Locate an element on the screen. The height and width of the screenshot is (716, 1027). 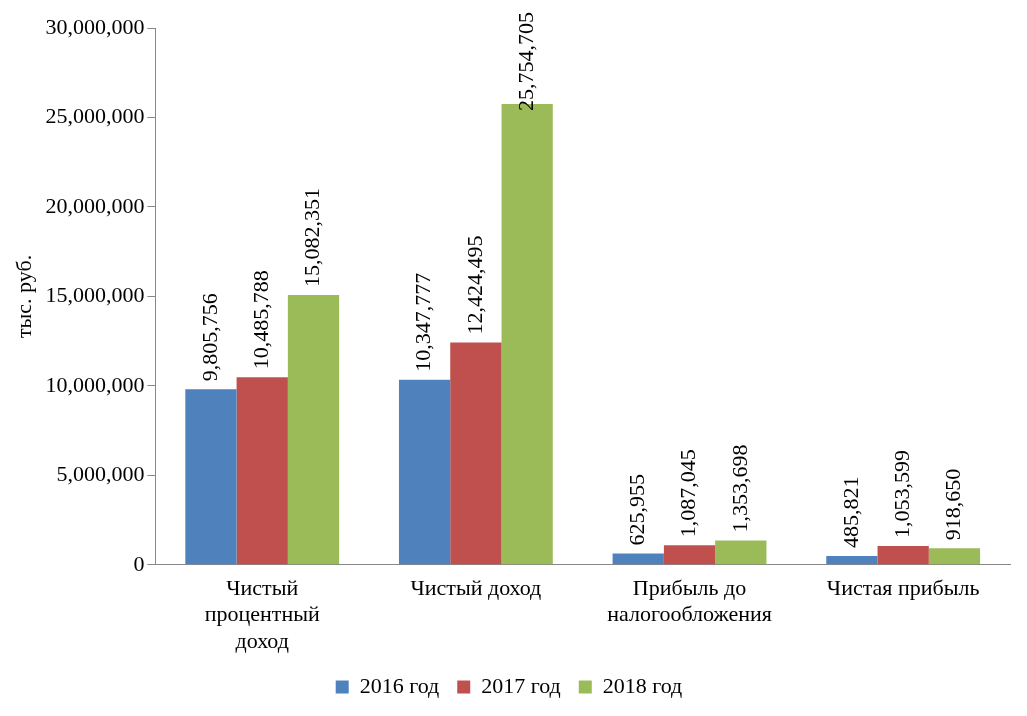
data-label: 1,353,698 is located at coordinates (739, 488).